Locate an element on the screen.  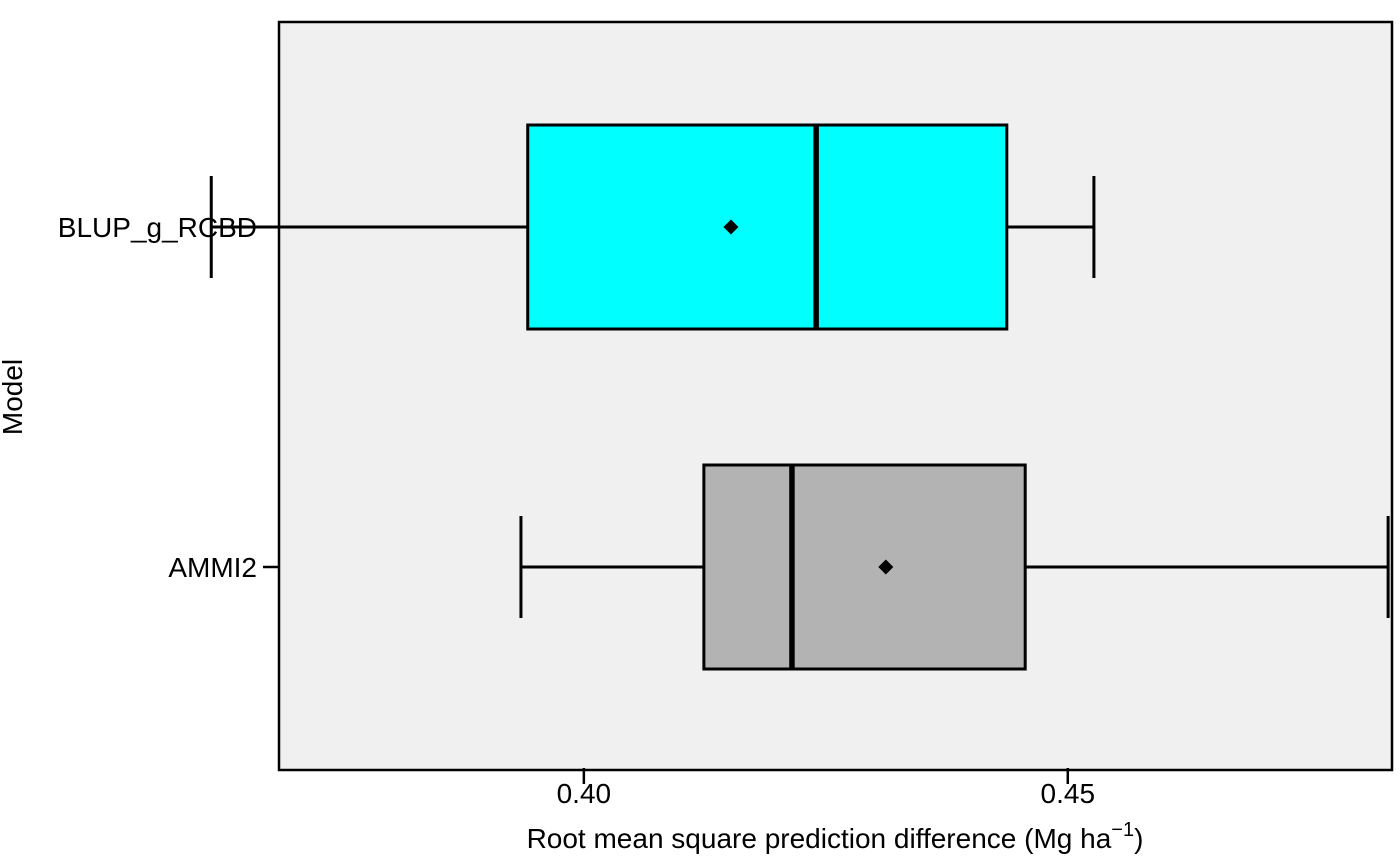
y-axis: BLUP_g_RCBD AMMI2 is located at coordinates (168, 397).